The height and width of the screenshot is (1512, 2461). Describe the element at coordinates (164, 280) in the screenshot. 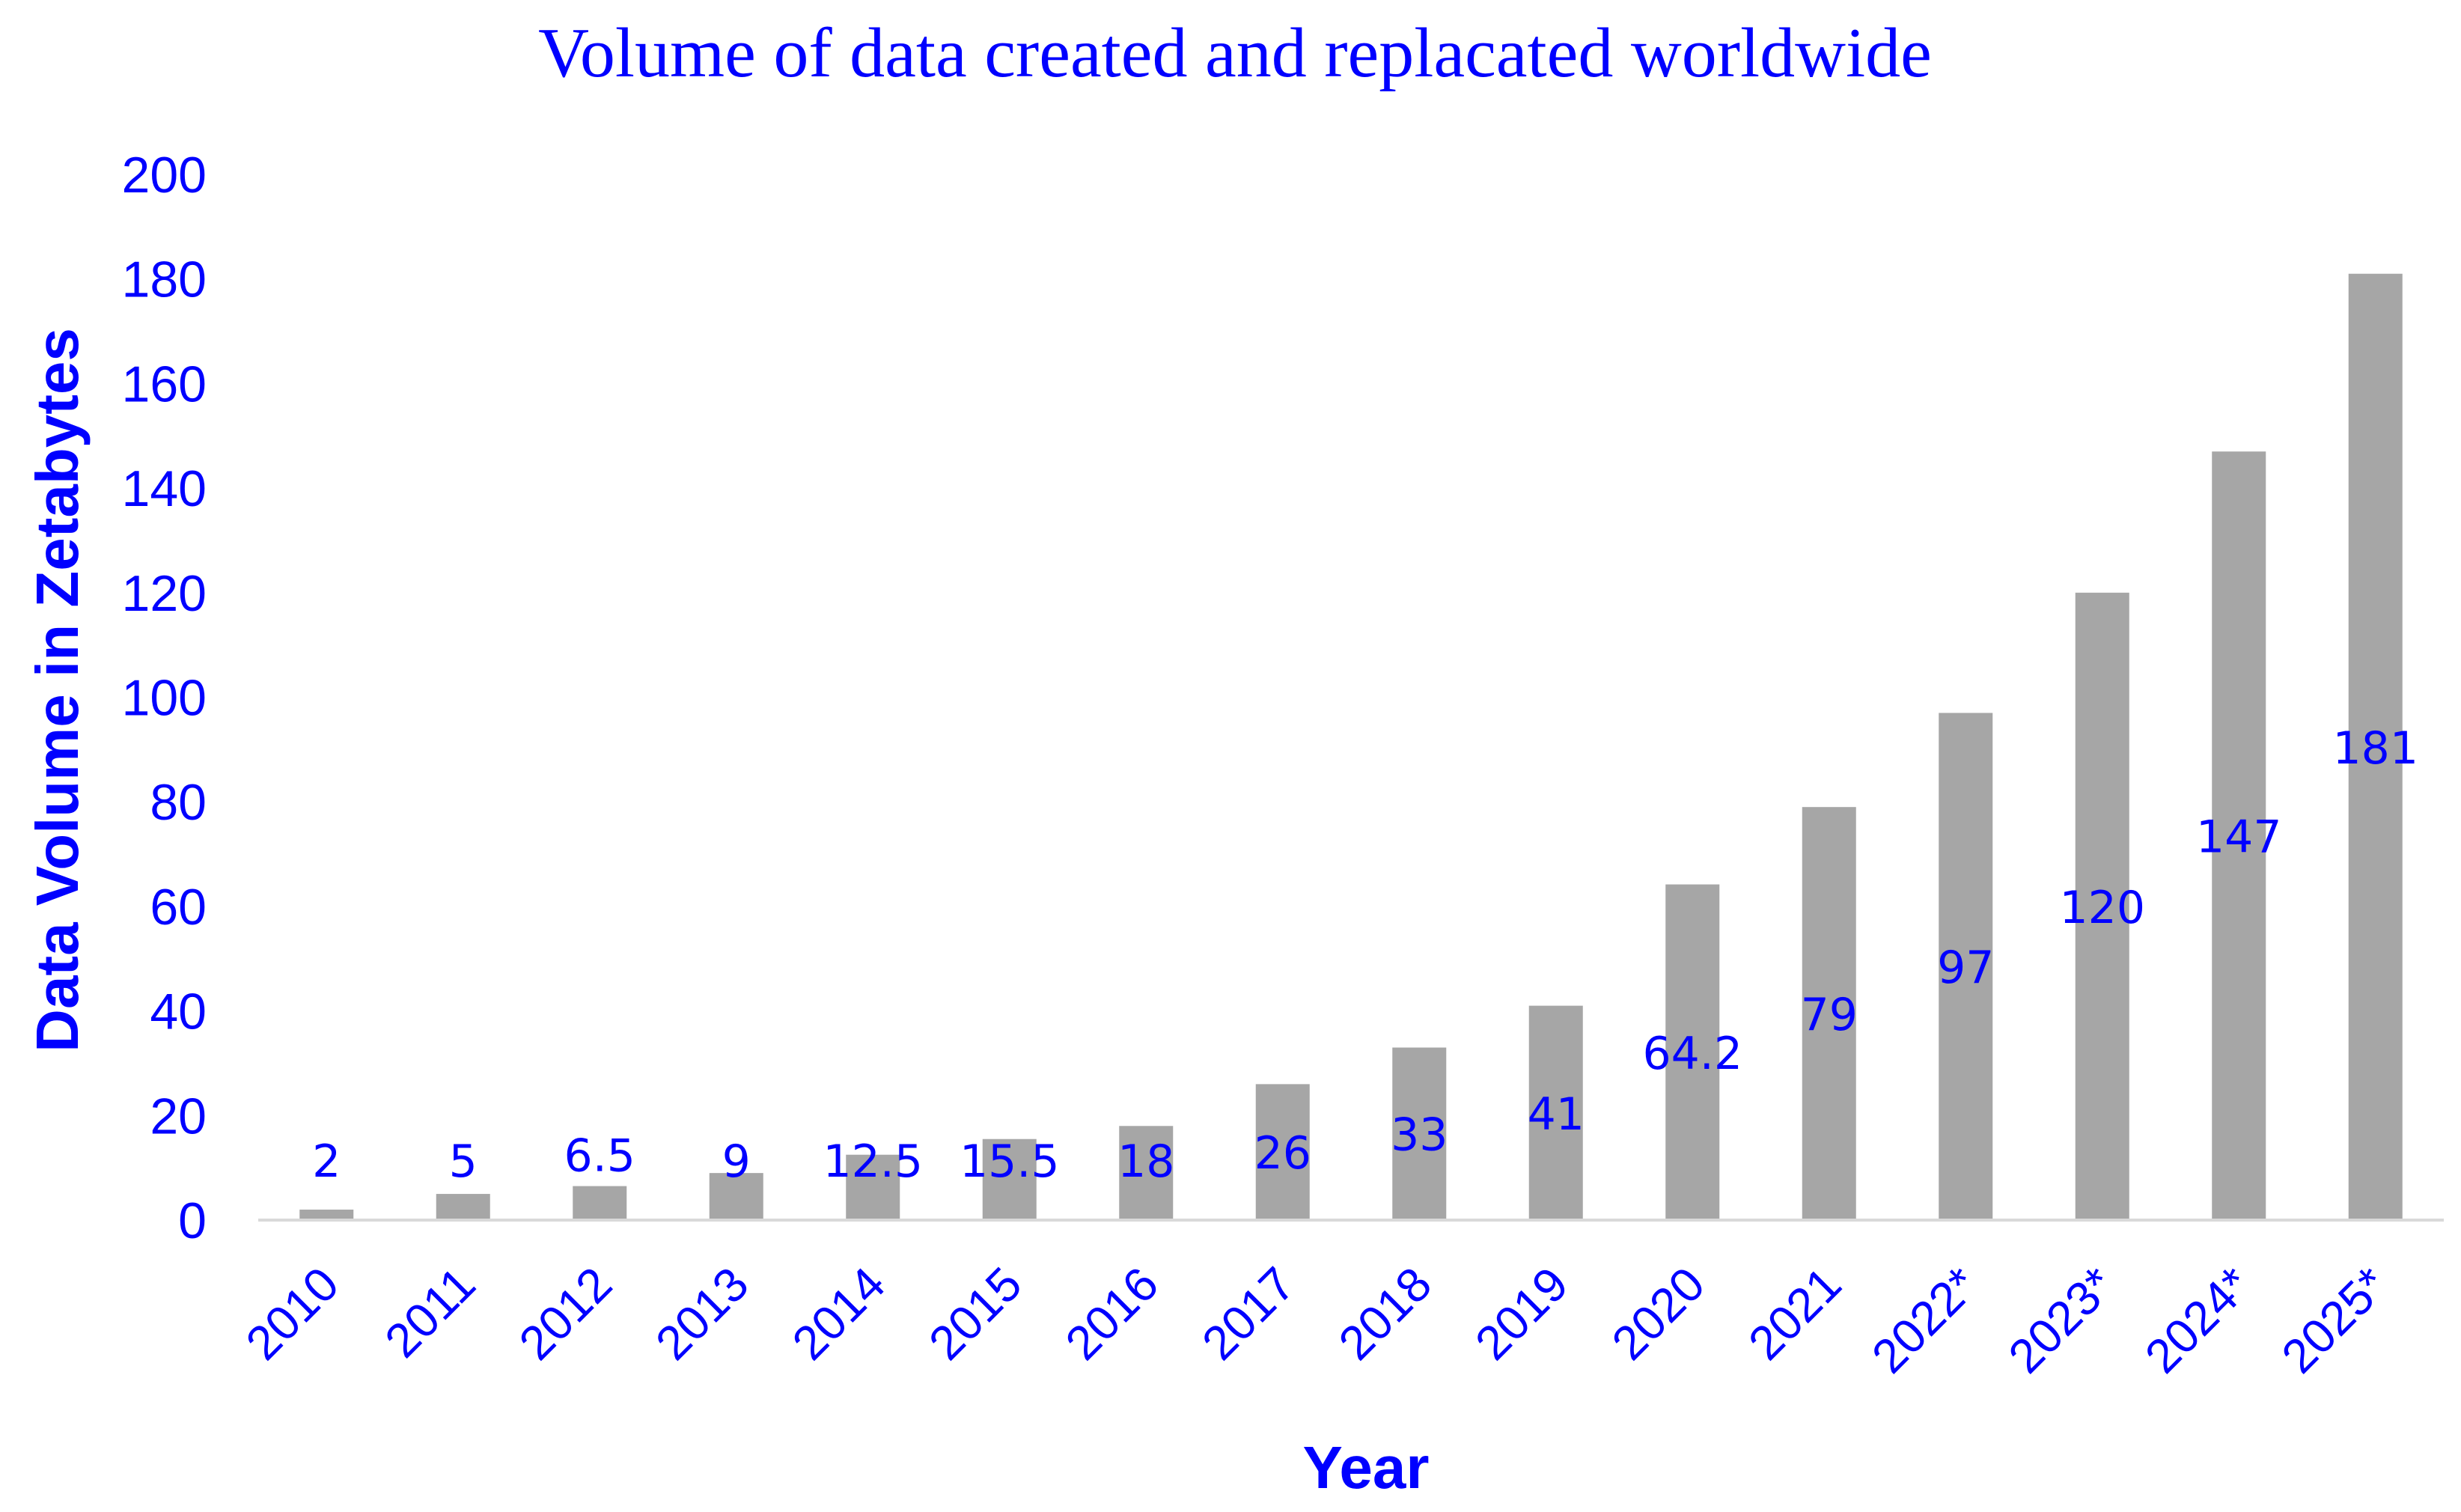

I see `y-tick-label: 180` at that location.